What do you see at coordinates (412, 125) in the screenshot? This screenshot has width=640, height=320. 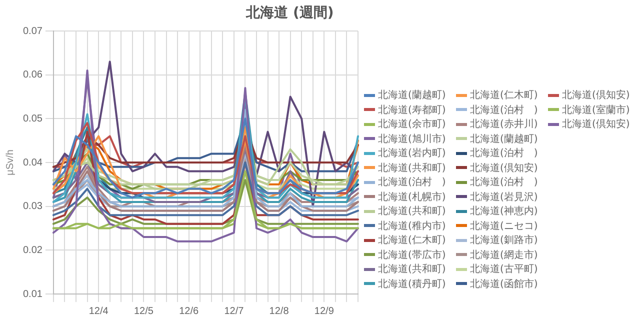 I see `legend-label: 北海道(余市町)` at bounding box center [412, 125].